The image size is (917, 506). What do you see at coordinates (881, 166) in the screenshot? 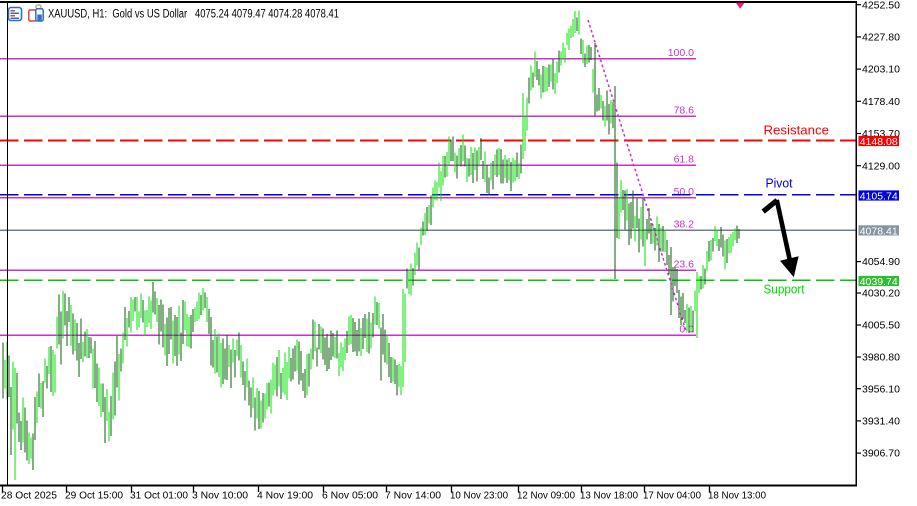
I see `svg-text: 4129.00` at bounding box center [881, 166].